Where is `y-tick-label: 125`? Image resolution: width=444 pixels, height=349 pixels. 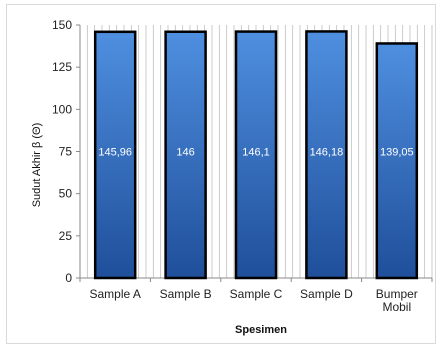
y-tick-label: 125 is located at coordinates (62, 67).